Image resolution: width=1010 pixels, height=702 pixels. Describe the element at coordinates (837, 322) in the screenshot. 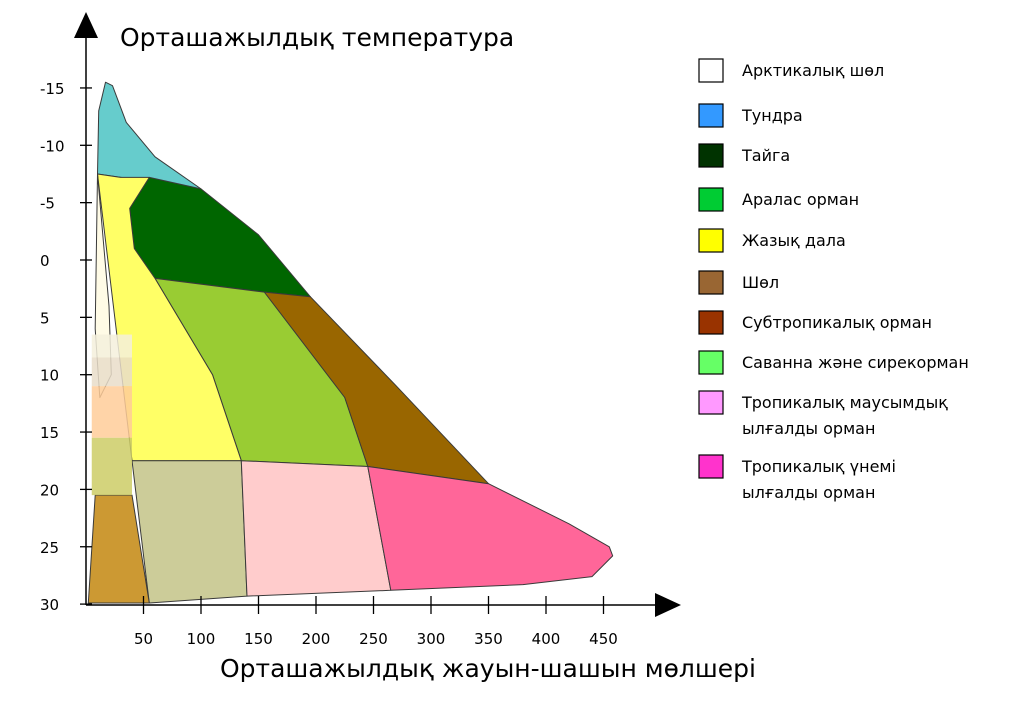

I see `legend-label: Субтропикалық орман` at that location.